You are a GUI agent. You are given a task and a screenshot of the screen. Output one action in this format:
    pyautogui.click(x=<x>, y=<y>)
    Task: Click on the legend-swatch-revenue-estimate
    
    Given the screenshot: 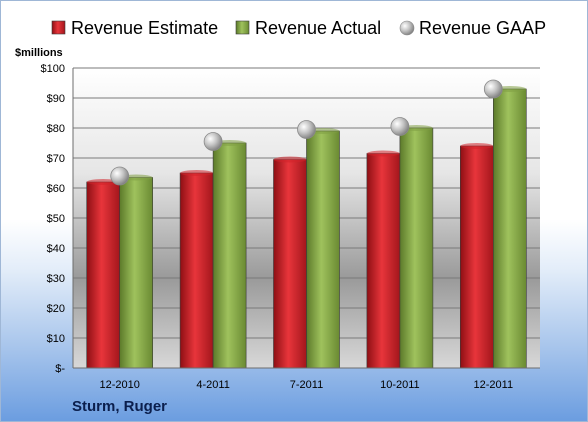 What is the action you would take?
    pyautogui.click(x=58, y=27)
    